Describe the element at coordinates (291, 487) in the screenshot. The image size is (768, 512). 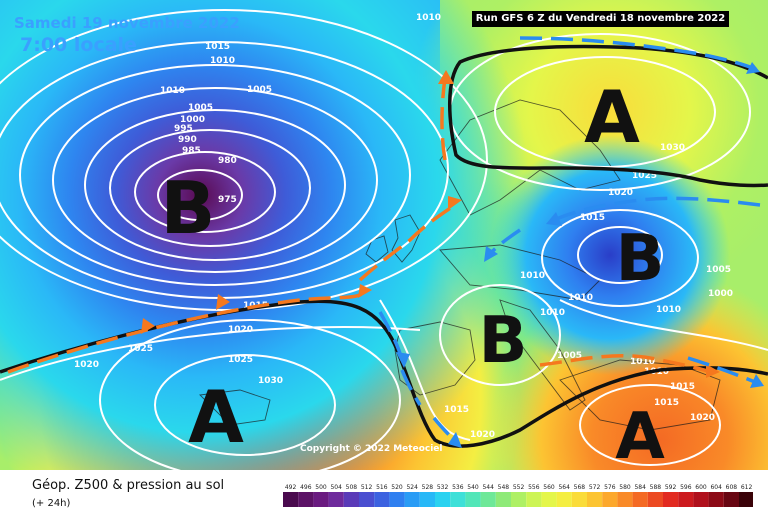
I see `scale-tick-label: 492` at that location.